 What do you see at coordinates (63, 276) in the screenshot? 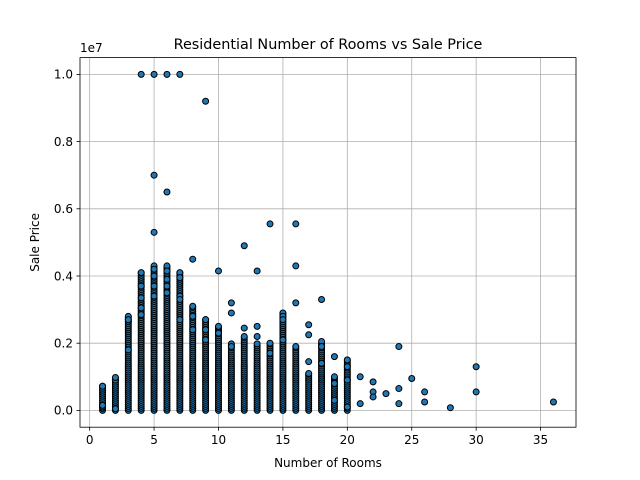
I see `y-tick-label: 0.4` at bounding box center [63, 276].